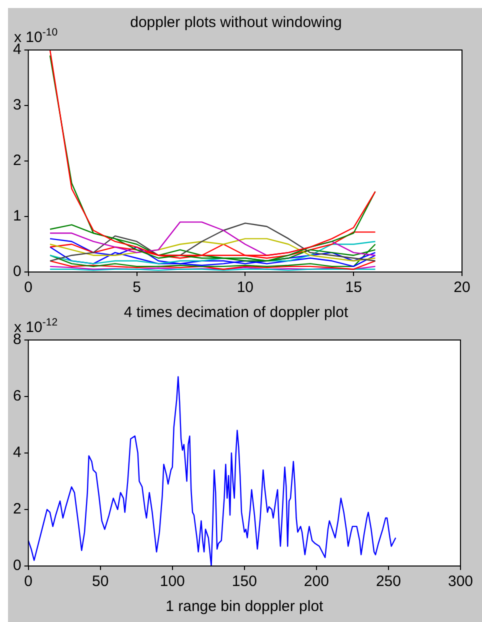 The height and width of the screenshot is (622, 482). Describe the element at coordinates (244, 581) in the screenshot. I see `x-tick-label: 150` at that location.